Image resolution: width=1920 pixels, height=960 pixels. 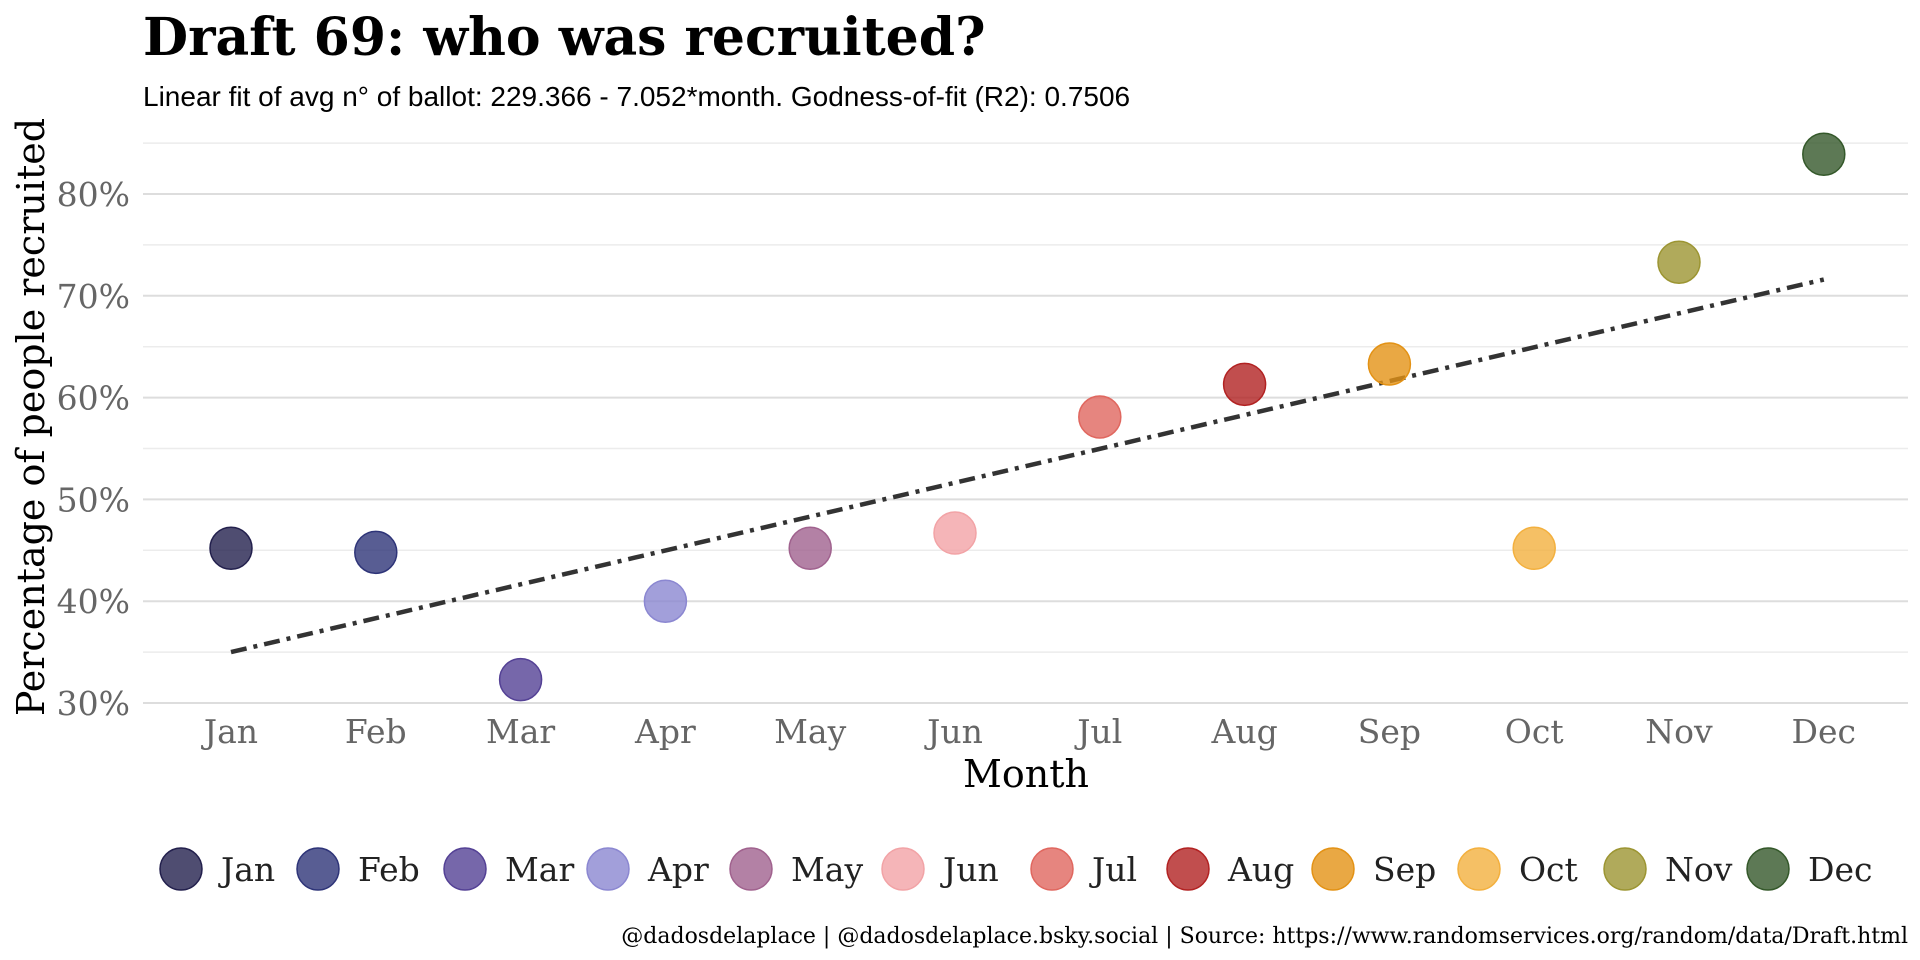 I want to click on x-tick-label: Jul, so click(x=1098, y=731).